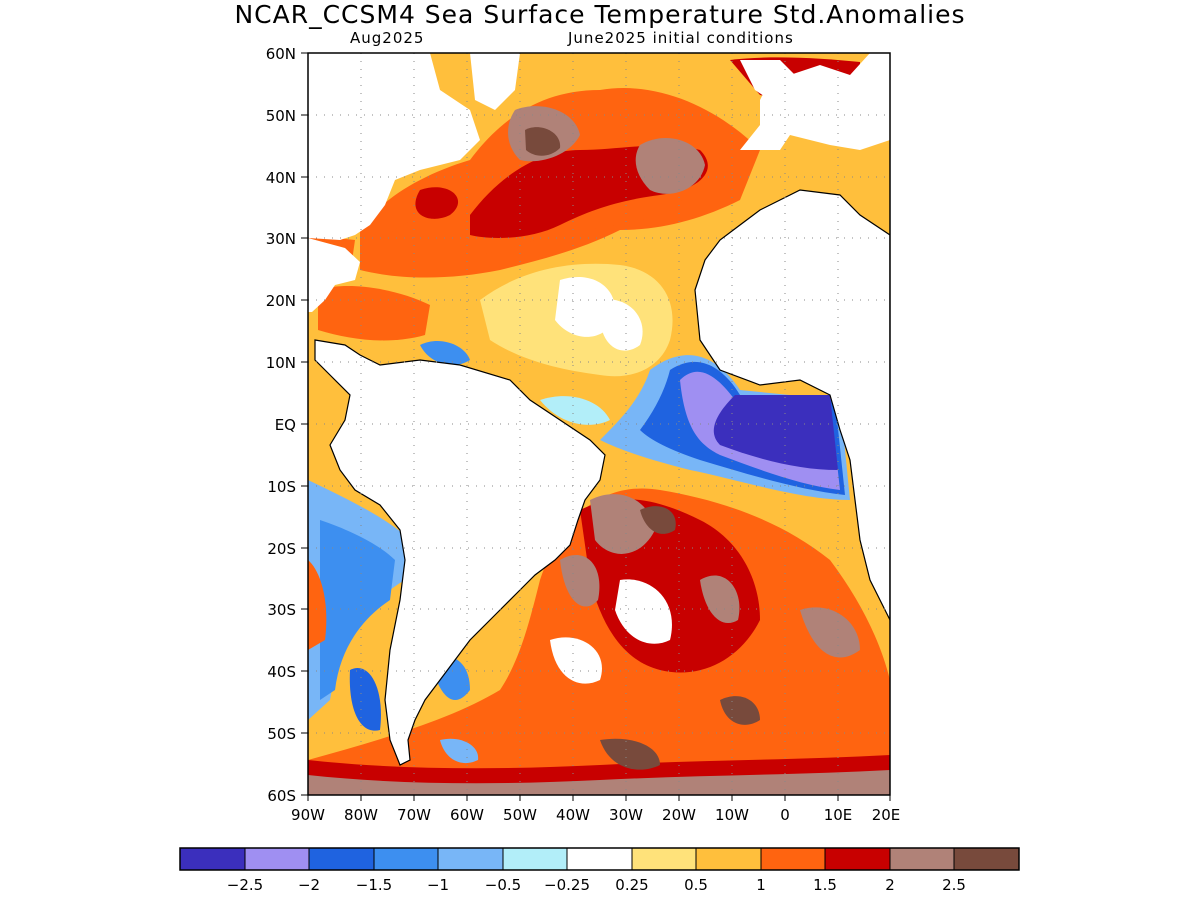 The width and height of the screenshot is (1200, 900). What do you see at coordinates (281, 734) in the screenshot?
I see `lat-label: 50S` at bounding box center [281, 734].